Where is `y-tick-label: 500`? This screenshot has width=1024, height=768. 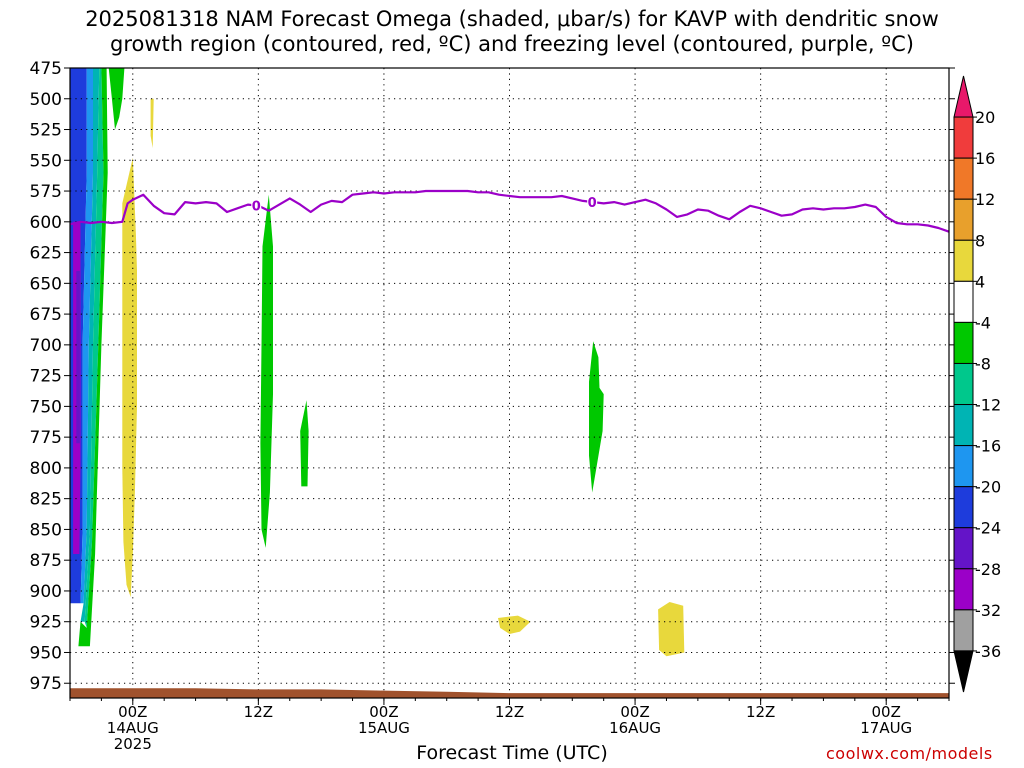
y-tick-label: 500 is located at coordinates (46, 100).